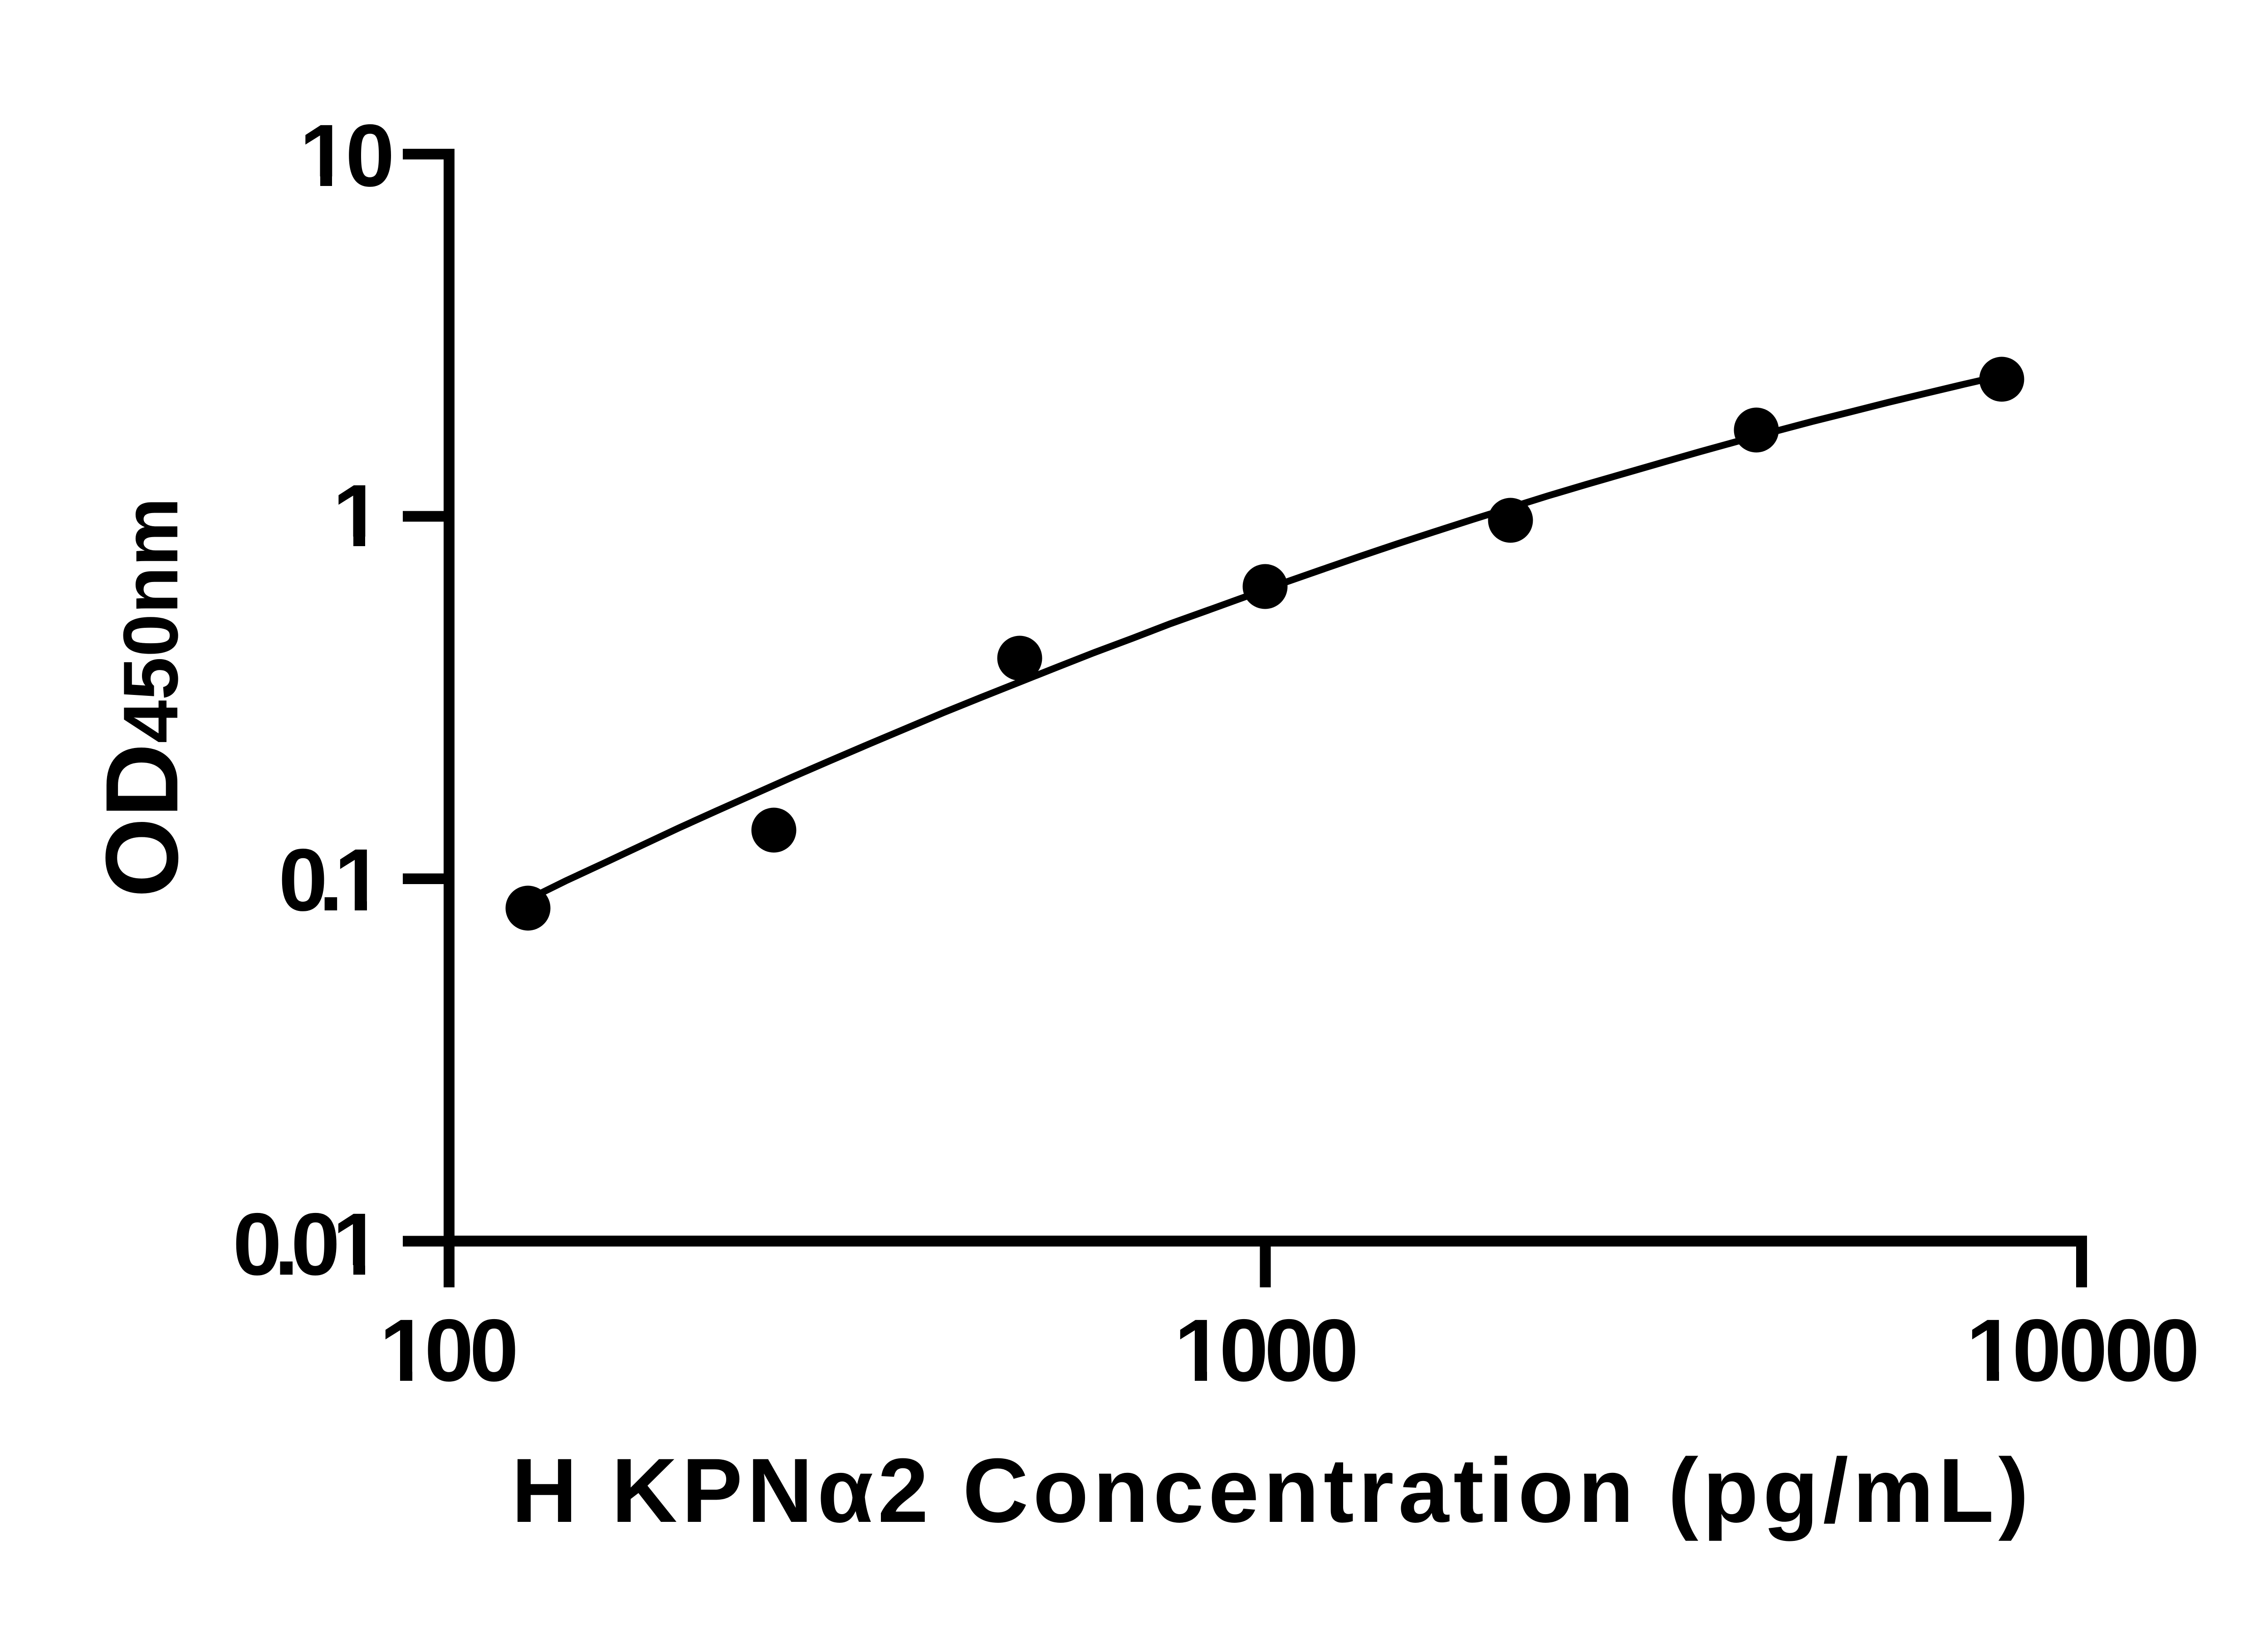 Image resolution: width=2268 pixels, height=1633 pixels. I want to click on svg-text: 1, so click(357, 515).